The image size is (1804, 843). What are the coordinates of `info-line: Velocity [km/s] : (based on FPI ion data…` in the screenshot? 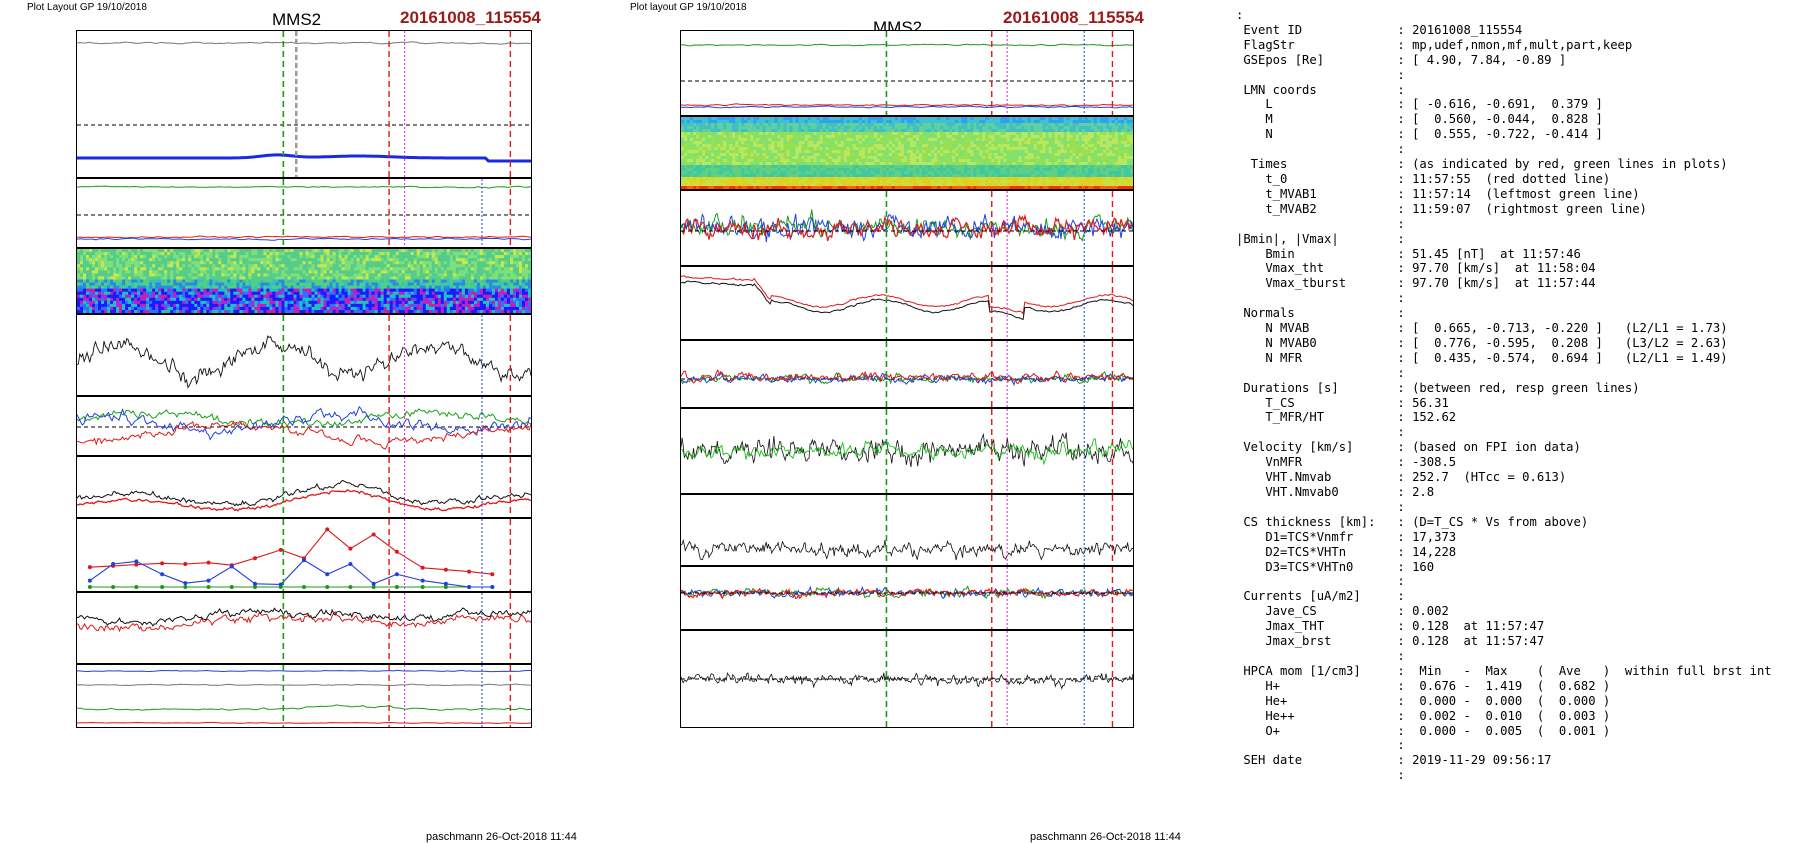 It's located at (1504, 447).